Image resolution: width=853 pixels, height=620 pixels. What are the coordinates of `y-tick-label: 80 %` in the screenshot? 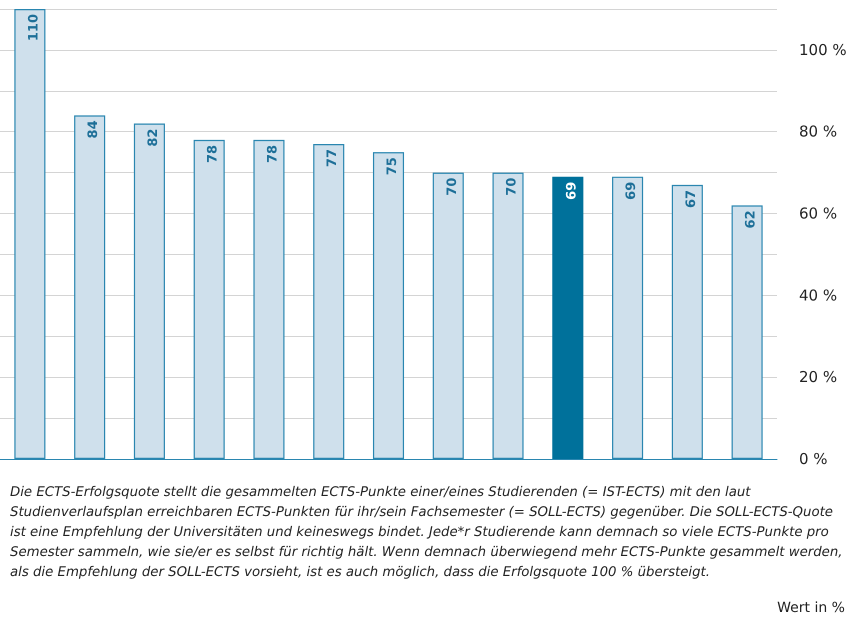 It's located at (818, 131).